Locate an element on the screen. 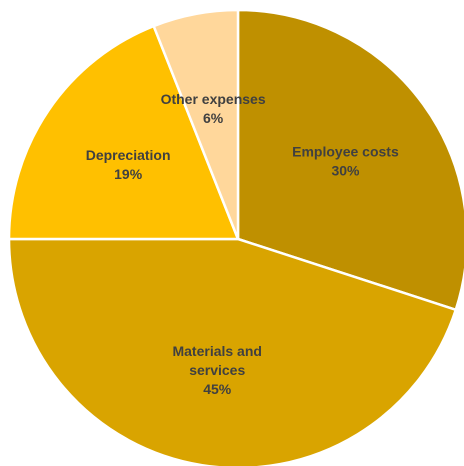  pie-label-value: 30% is located at coordinates (345, 170).